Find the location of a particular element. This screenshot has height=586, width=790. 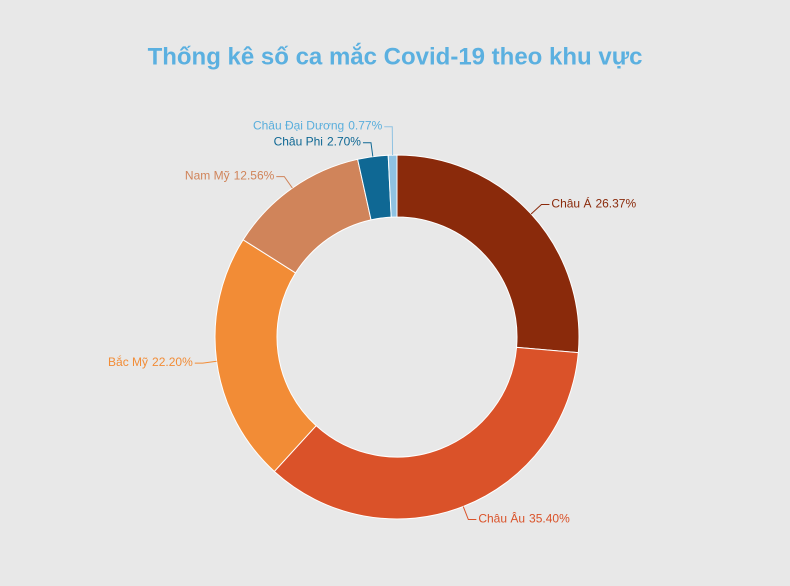

data-label: Châu Âu 35.40% is located at coordinates (524, 518).